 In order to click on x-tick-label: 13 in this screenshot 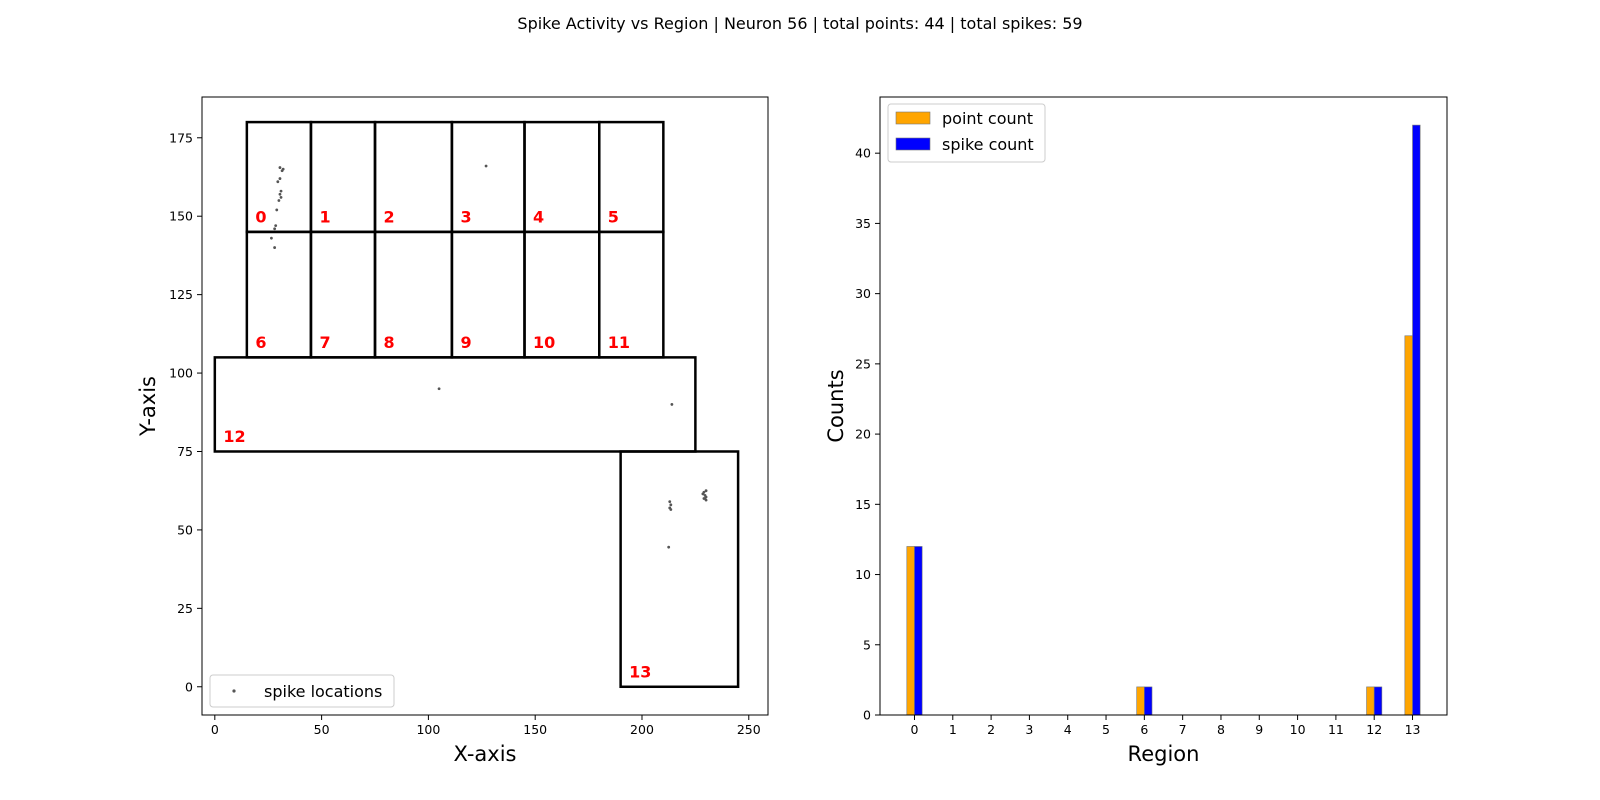, I will do `click(1413, 729)`.